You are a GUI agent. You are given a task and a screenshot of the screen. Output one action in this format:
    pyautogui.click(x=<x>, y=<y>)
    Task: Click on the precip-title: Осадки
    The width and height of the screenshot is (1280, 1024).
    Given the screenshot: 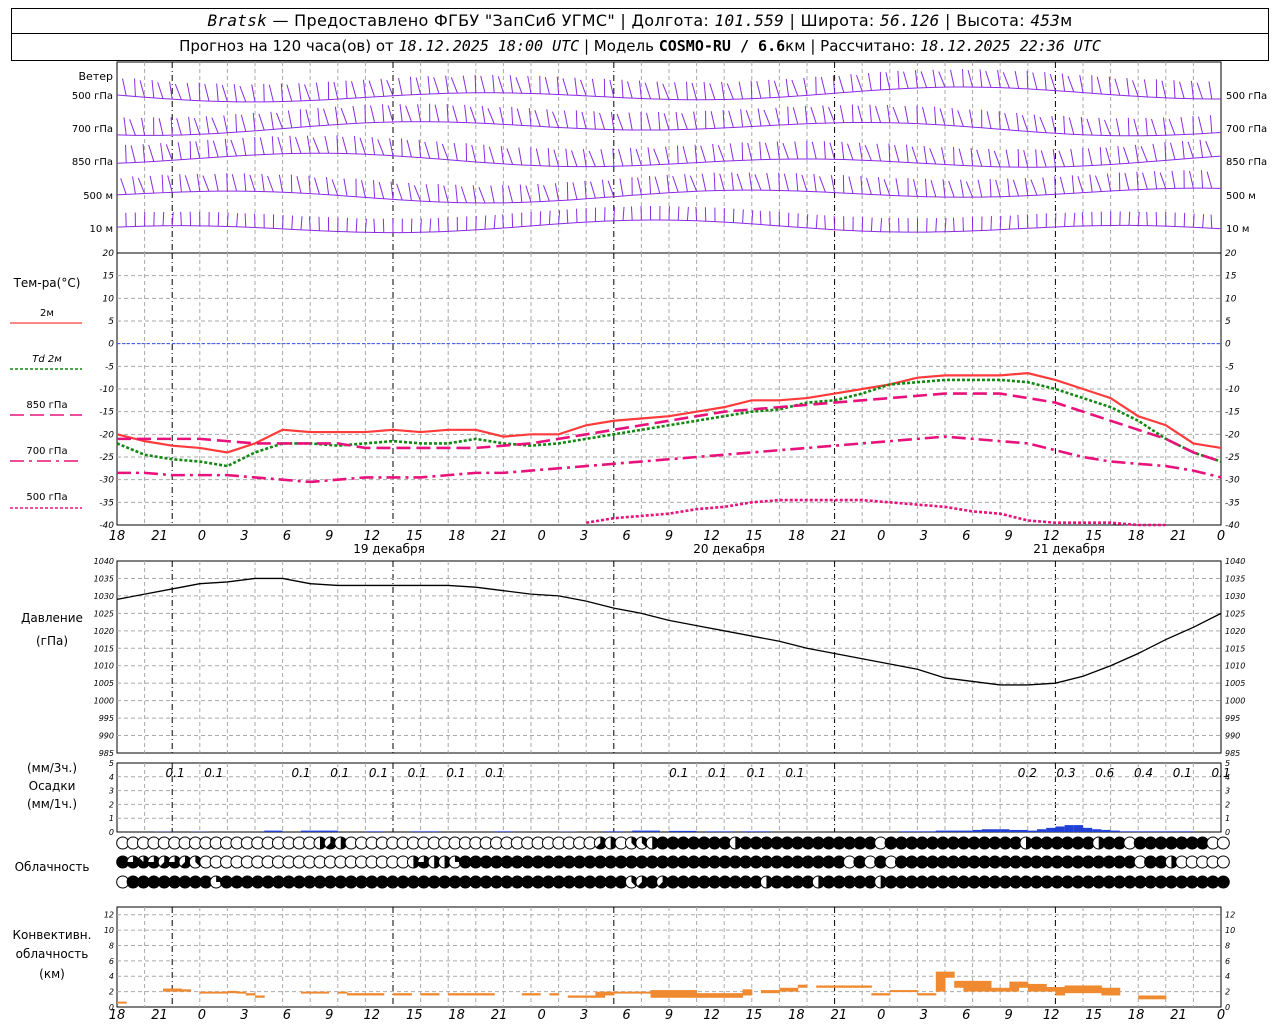 What is the action you would take?
    pyautogui.click(x=52, y=786)
    